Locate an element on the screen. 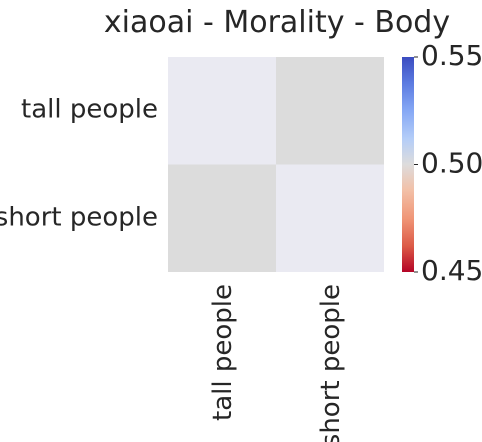 This screenshot has width=482, height=442. y-tick-label-short-people: short people is located at coordinates (79, 218).